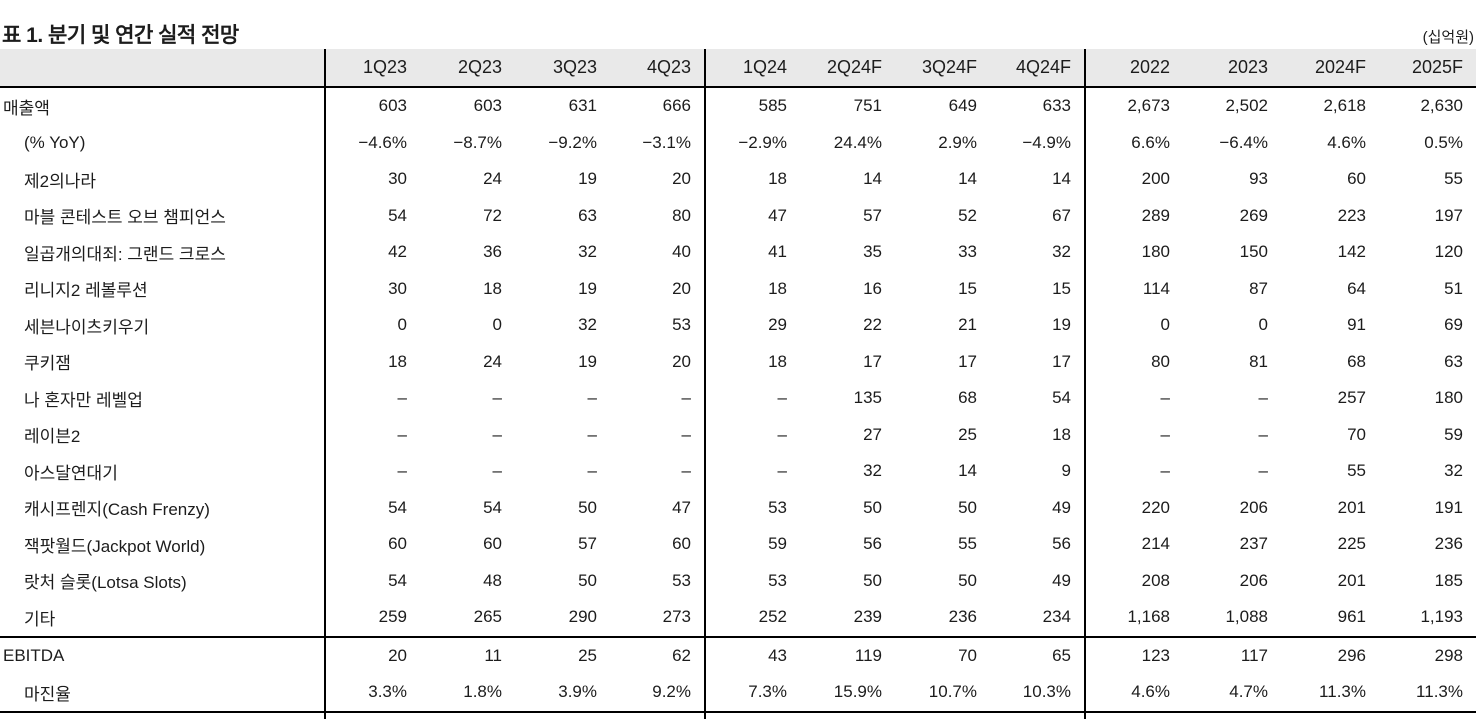  What do you see at coordinates (752, 654) in the screenshot?
I see `table-cell: 43` at bounding box center [752, 654].